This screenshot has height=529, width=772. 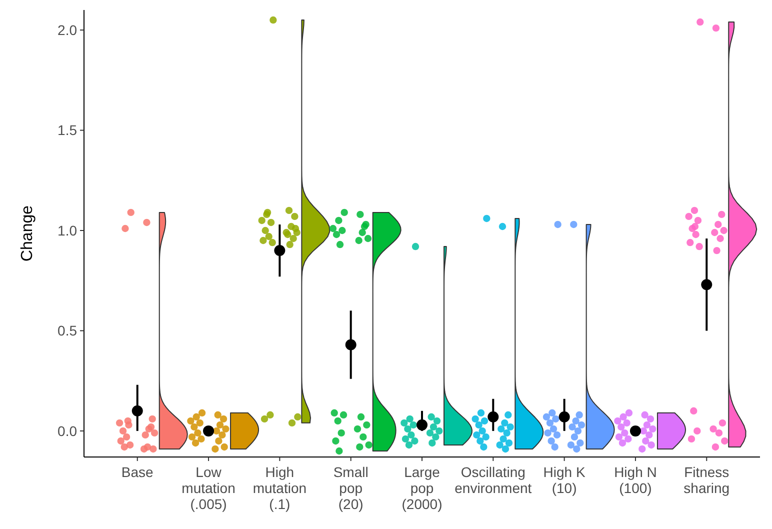 What do you see at coordinates (209, 488) in the screenshot?
I see `x-tick-label: Low mutation (.005)` at bounding box center [209, 488].